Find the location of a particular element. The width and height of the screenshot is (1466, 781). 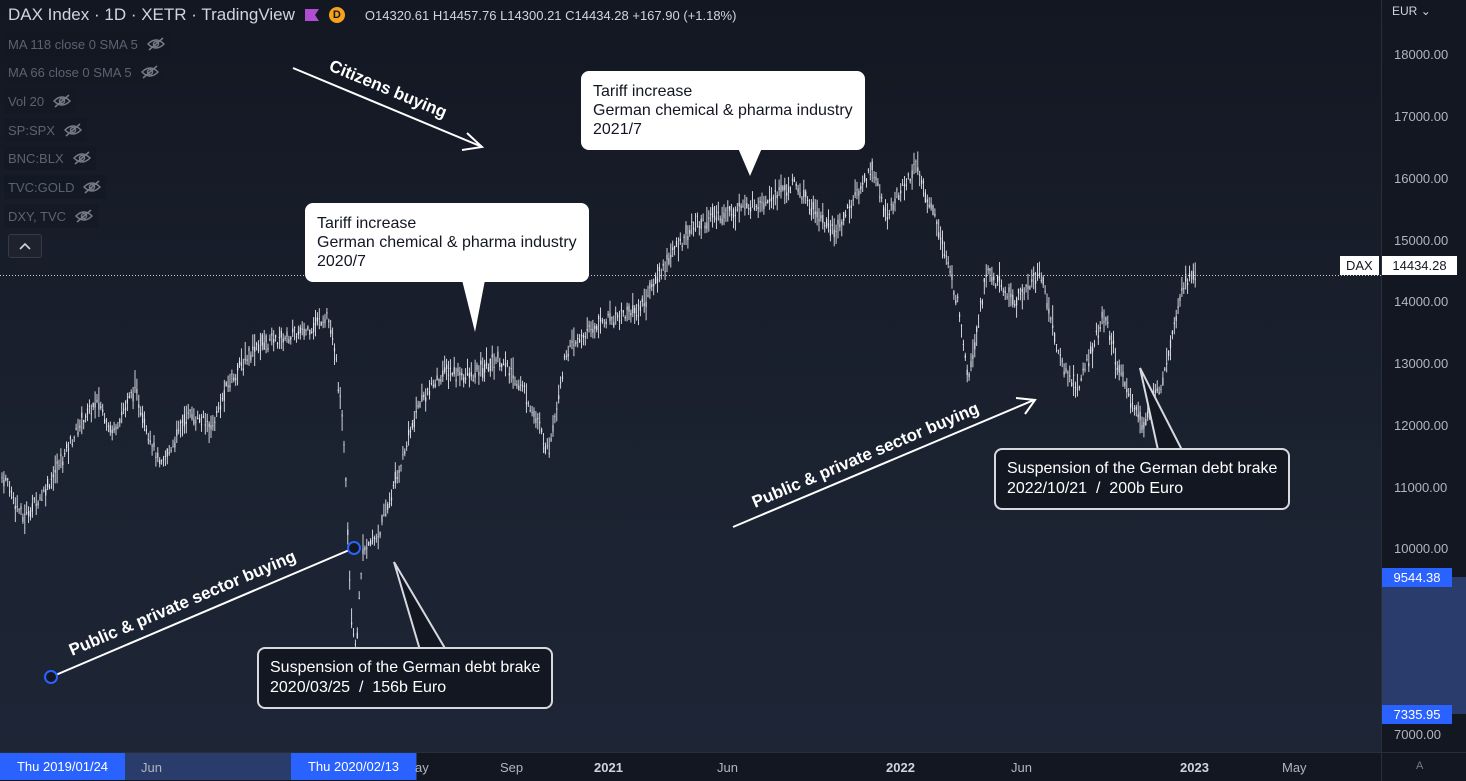

price-tick: 11000.00 is located at coordinates (1421, 487).